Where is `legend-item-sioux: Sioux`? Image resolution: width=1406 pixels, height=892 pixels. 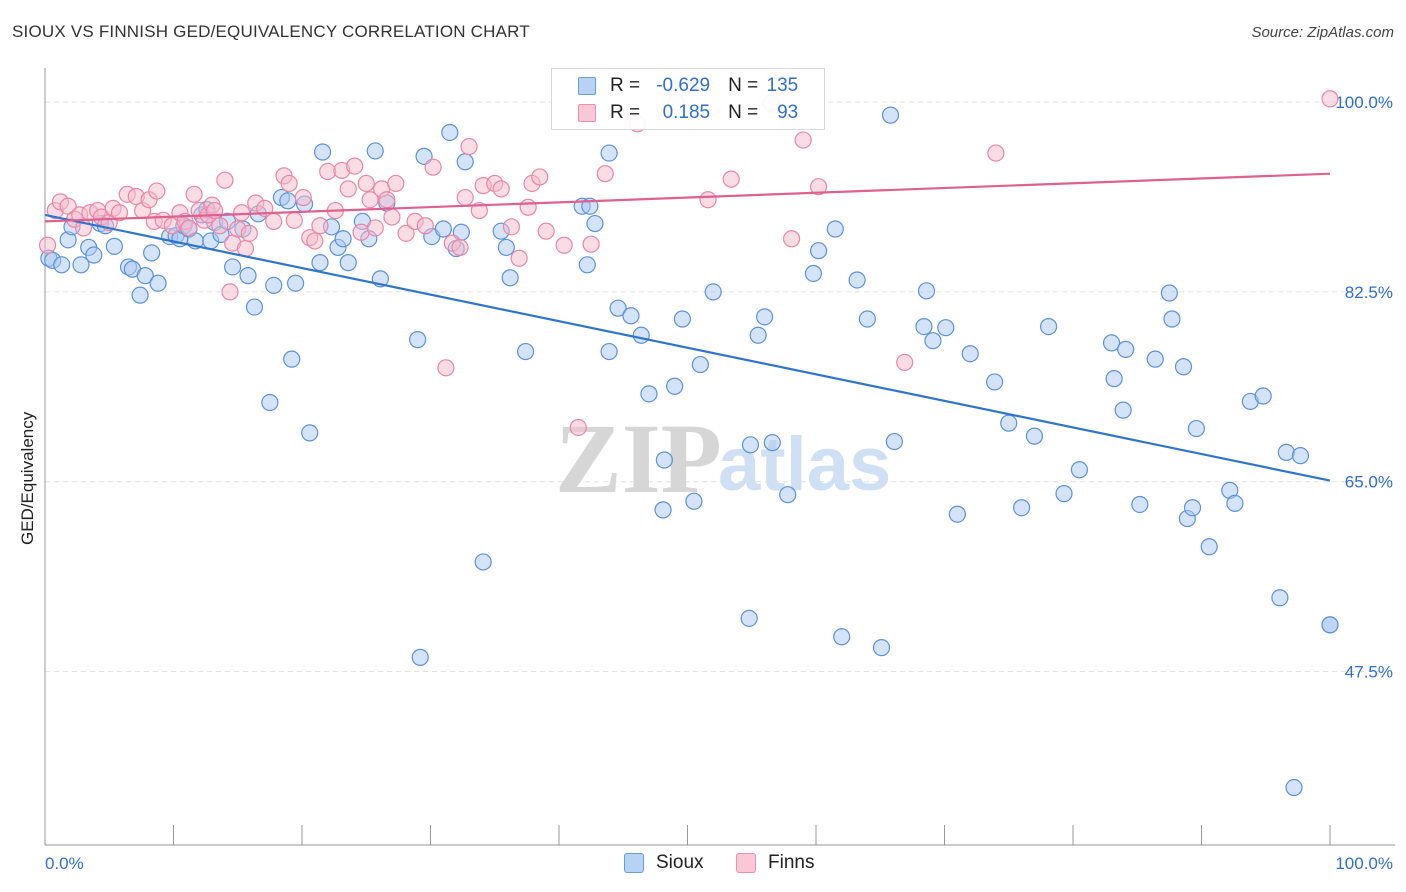 legend-item-sioux: Sioux is located at coordinates (664, 863).